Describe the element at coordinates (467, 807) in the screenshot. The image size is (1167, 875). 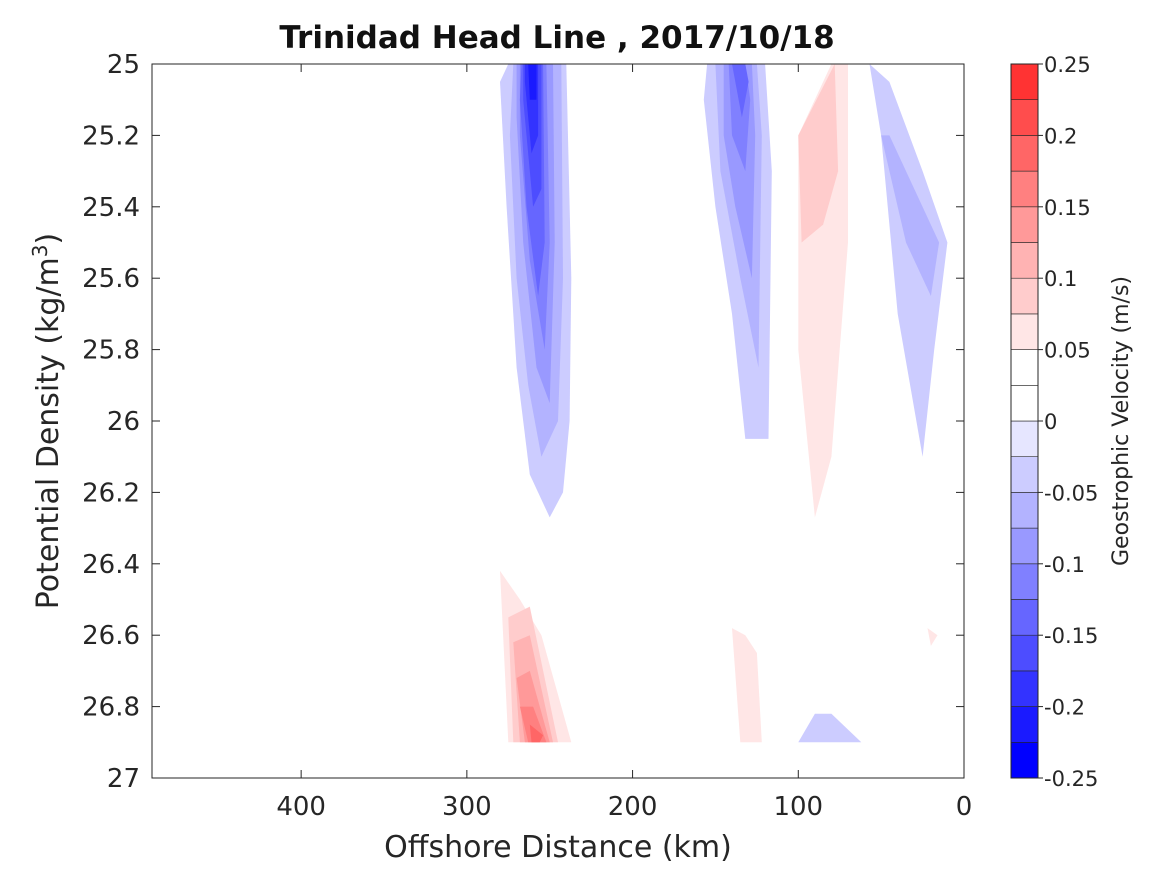
I see `x-tick-label: 300` at that location.